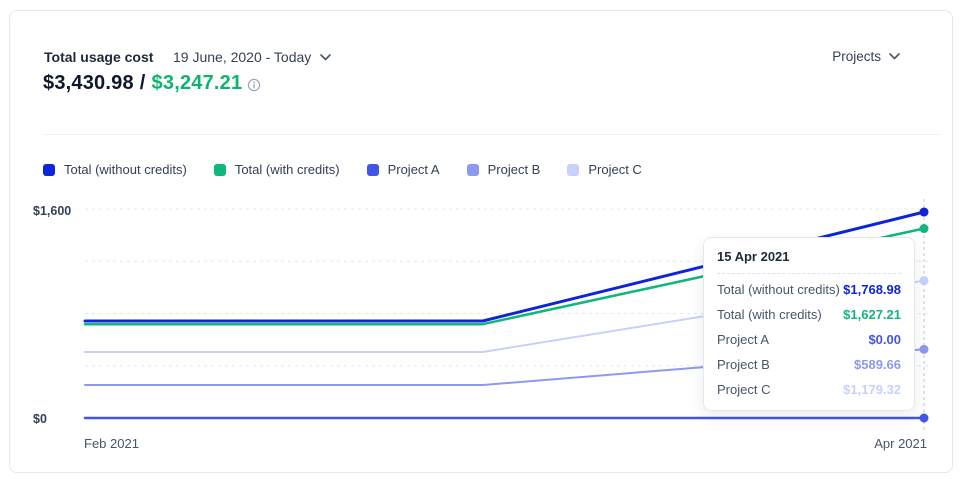 The image size is (962, 479). What do you see at coordinates (856, 56) in the screenshot?
I see `projects-label: Projects` at bounding box center [856, 56].